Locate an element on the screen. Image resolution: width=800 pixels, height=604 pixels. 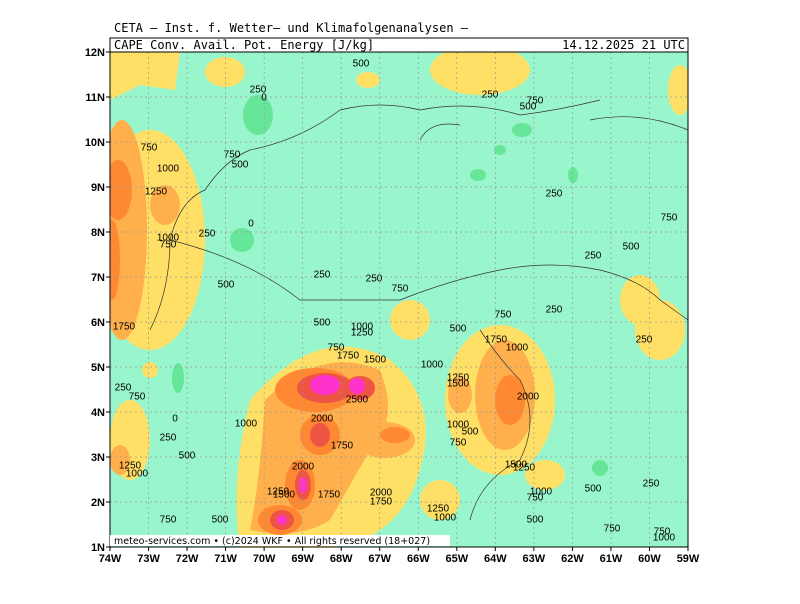
lon-label: 72W is located at coordinates (187, 559).